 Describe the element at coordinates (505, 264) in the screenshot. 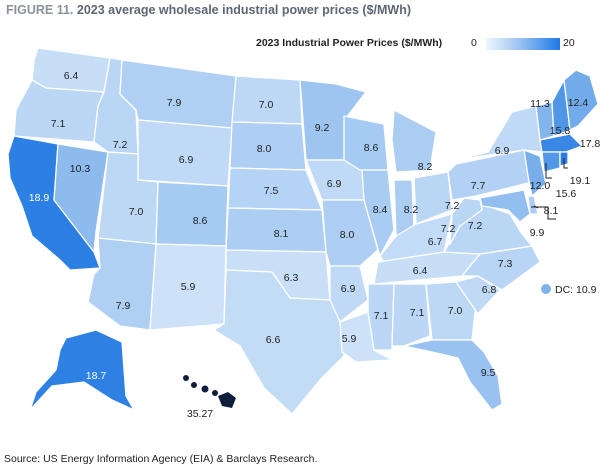

I see `label-nc: 7.3` at that location.